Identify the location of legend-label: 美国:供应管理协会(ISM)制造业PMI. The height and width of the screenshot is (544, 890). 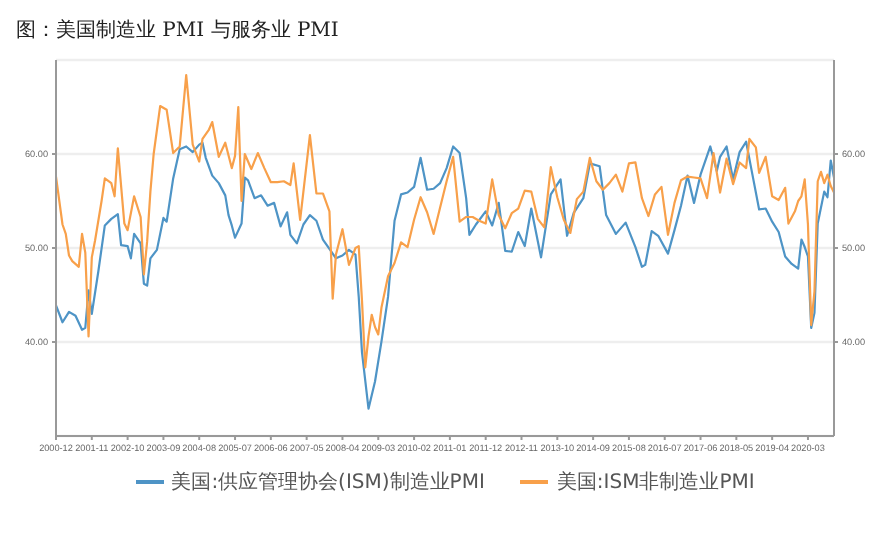
(328, 482).